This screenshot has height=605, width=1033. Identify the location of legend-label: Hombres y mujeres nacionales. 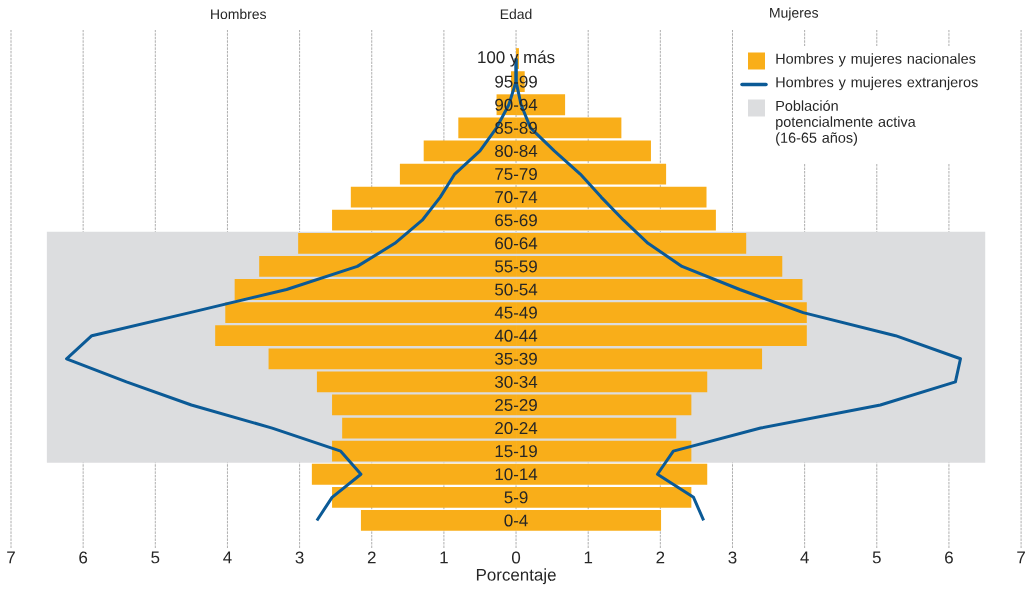
(876, 60).